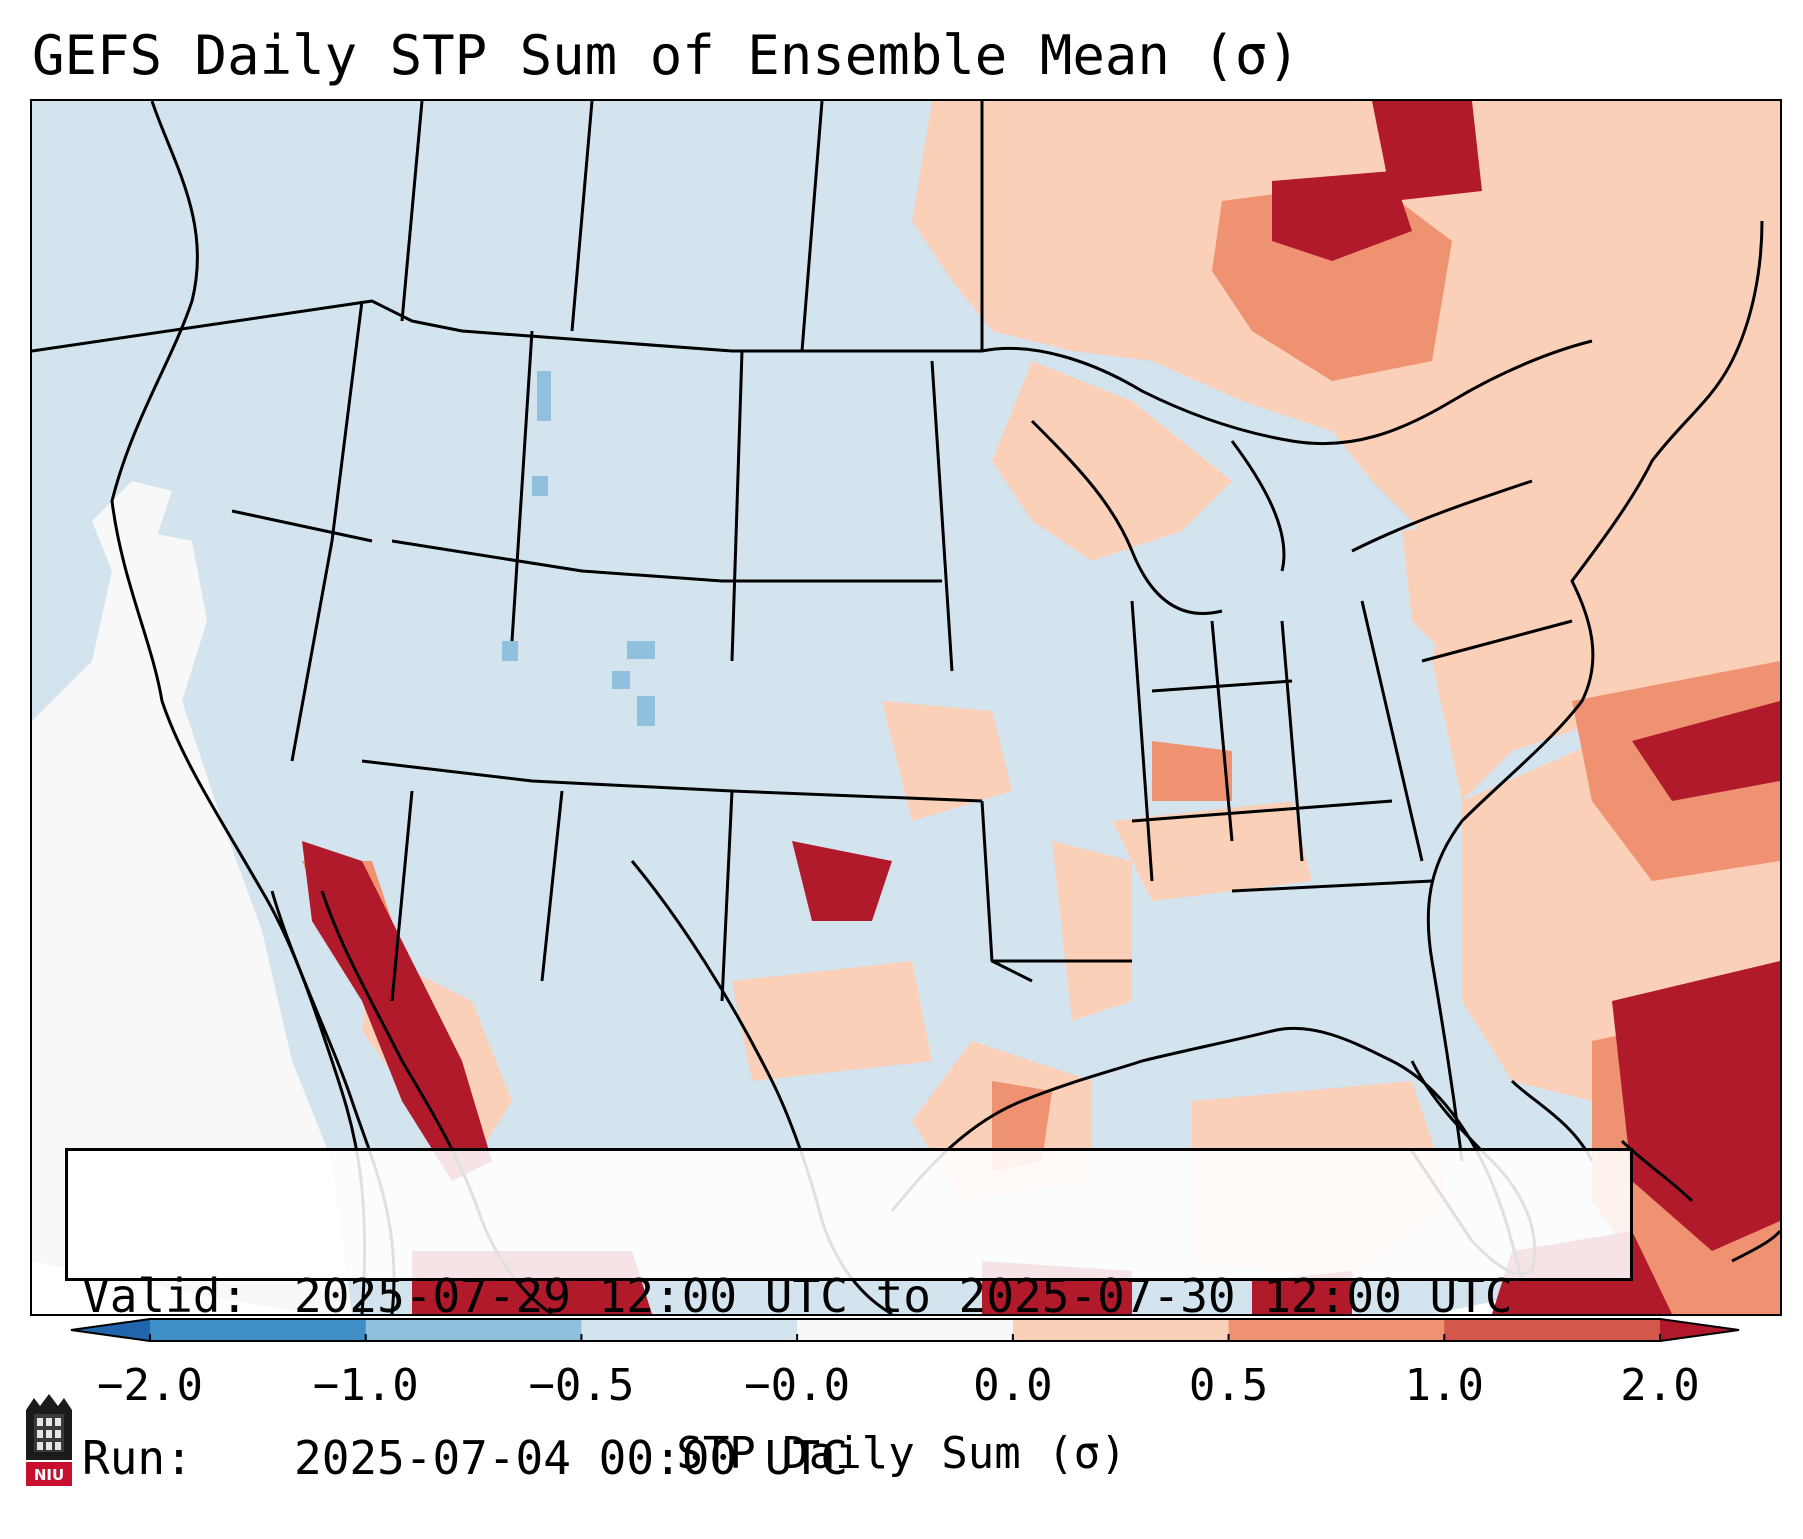 This screenshot has height=1539, width=1803. I want to click on lake-huron, so click(1258, 506).